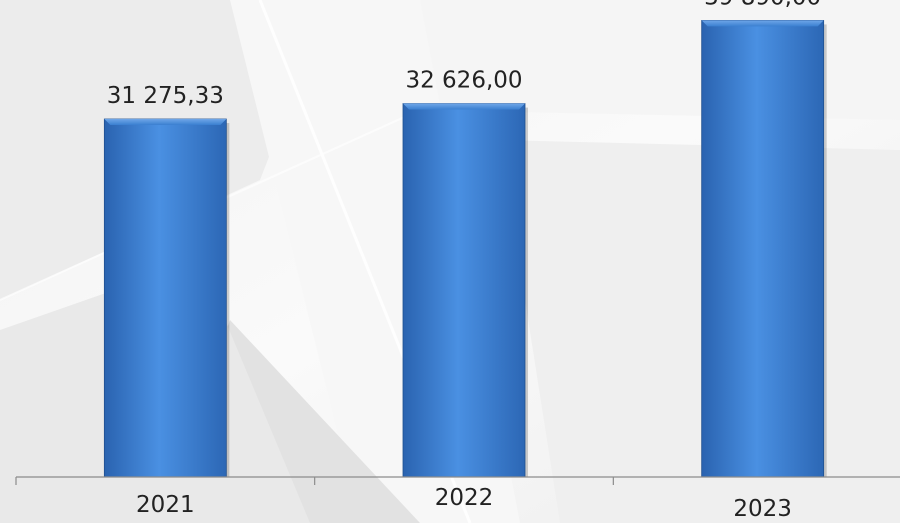 The image size is (900, 523). I want to click on x-tick-label-2022: 2022, so click(464, 498).